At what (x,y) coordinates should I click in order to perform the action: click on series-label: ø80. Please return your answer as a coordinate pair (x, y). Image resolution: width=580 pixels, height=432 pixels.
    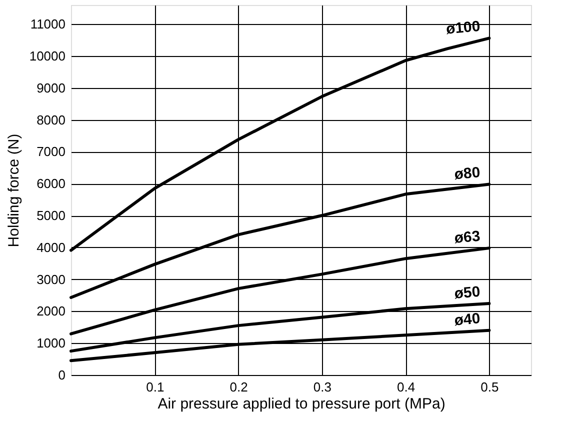
    Looking at the image, I should click on (467, 174).